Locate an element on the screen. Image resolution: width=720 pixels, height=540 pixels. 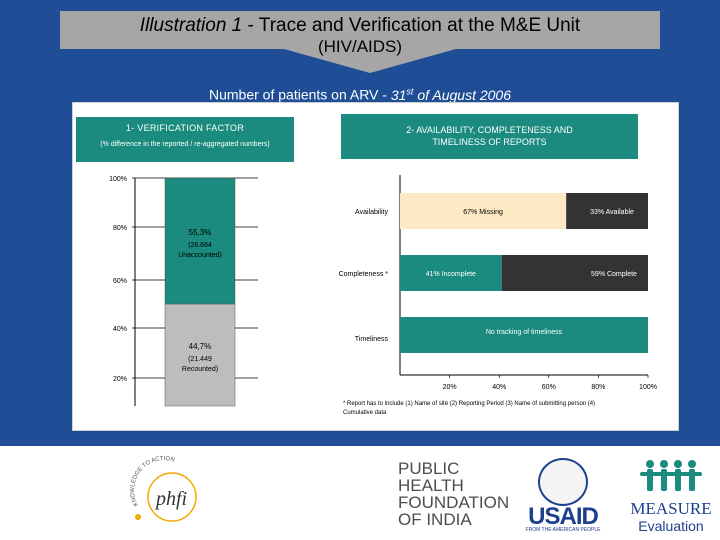
phfi-name: PUBLIC HEALTH FOUNDATION OF INDIA is located at coordinates (453, 494).